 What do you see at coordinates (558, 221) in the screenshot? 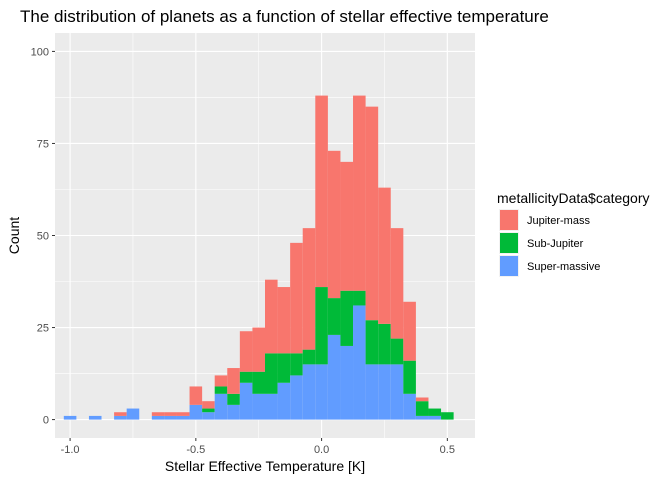
I see `legend-label: Jupiter-mass` at bounding box center [558, 221].